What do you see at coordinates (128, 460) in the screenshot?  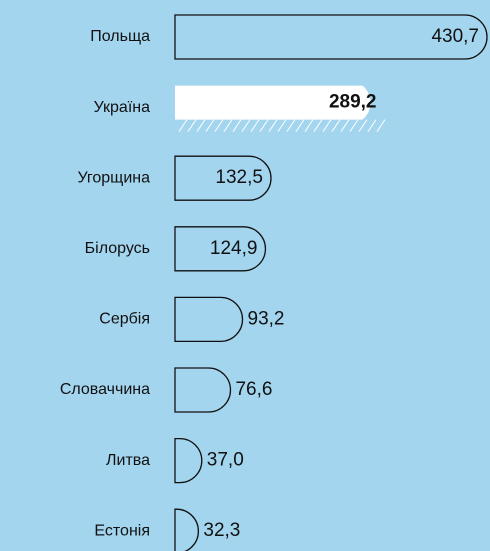 I see `category-label: Литва` at bounding box center [128, 460].